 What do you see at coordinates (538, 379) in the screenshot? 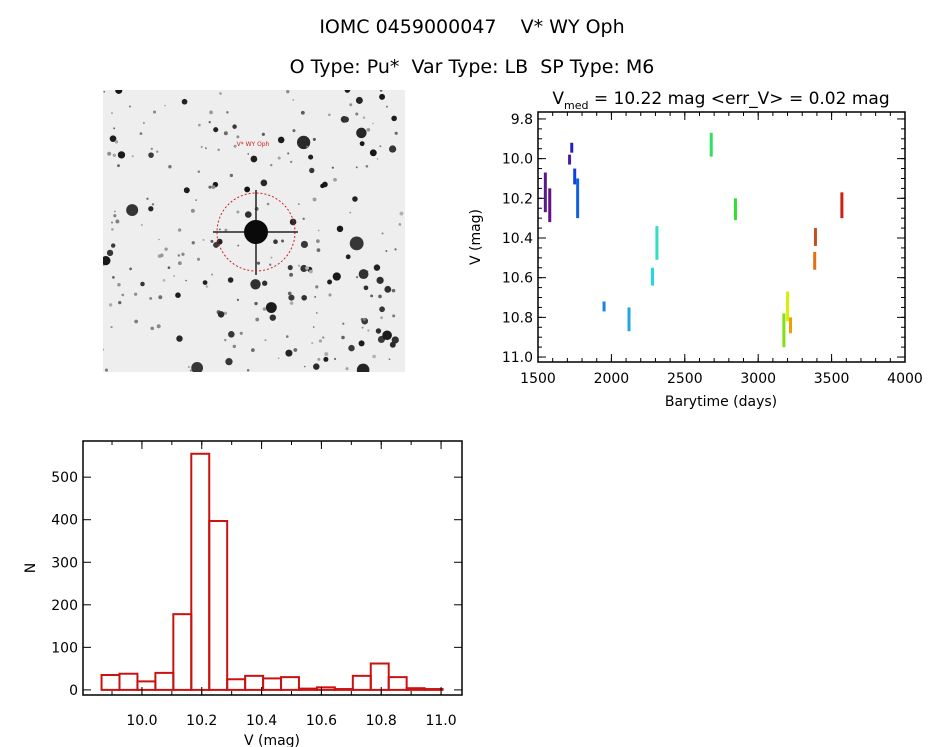
I see `x-tick-label: 1500` at bounding box center [538, 379].